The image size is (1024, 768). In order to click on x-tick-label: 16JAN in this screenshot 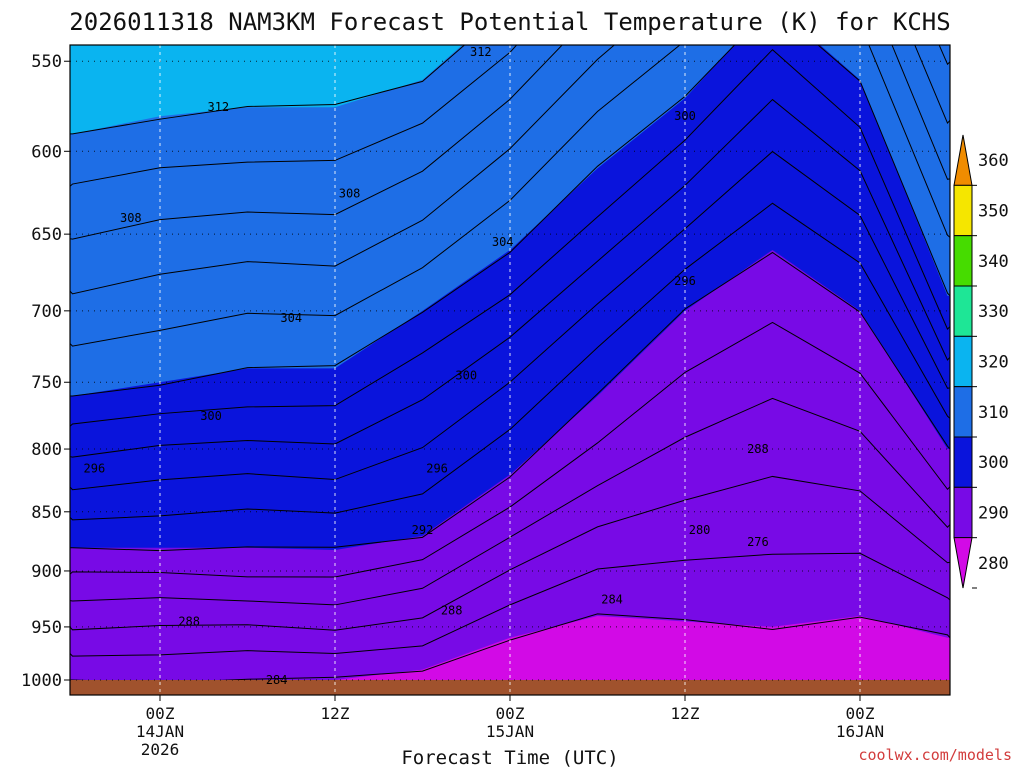, I will do `click(860, 731)`.